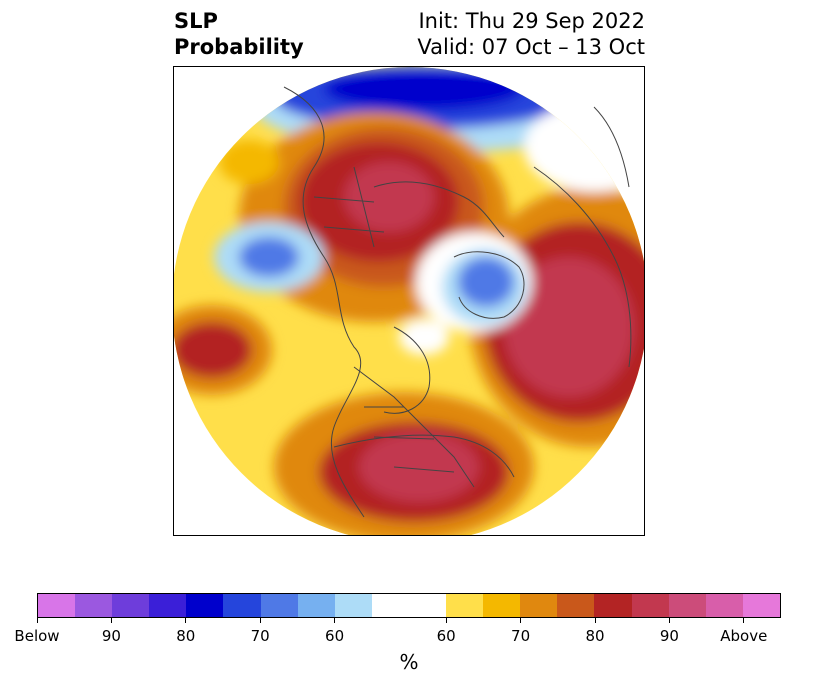  I want to click on colorbar-unit-label: %, so click(409, 662).